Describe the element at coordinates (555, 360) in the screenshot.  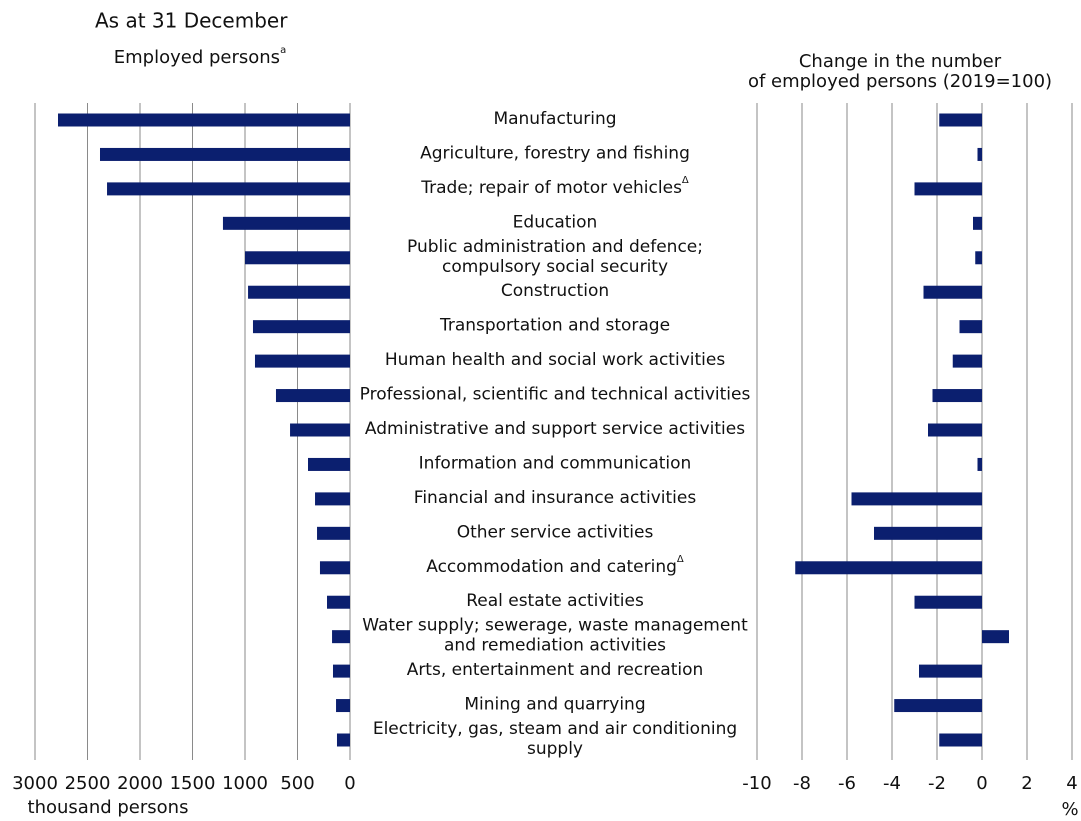
I see `category-label: Human health and social work activities` at that location.